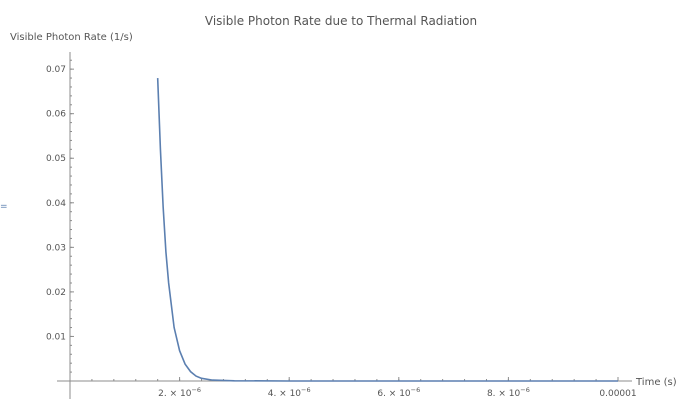 The image size is (691, 411). Describe the element at coordinates (398, 392) in the screenshot. I see `x-tick-label: 6. × 10−6` at that location.